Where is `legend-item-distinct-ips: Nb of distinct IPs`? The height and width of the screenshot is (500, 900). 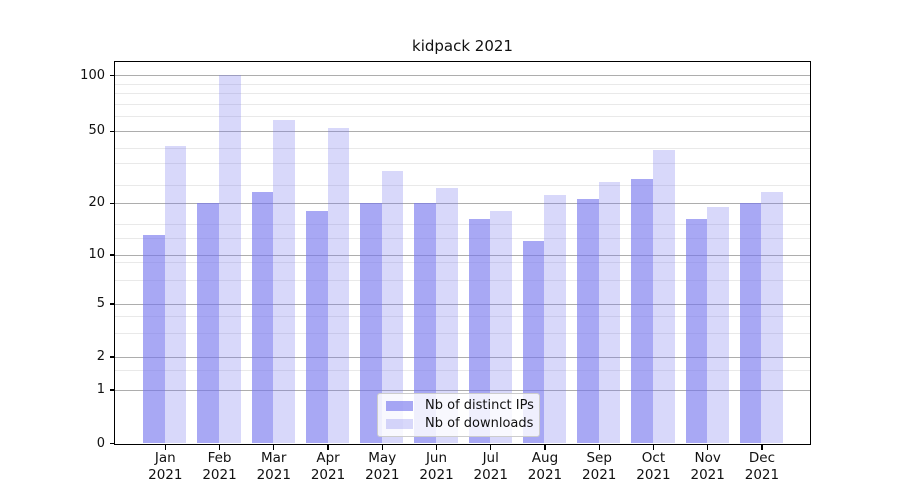 legend-item-distinct-ips: Nb of distinct IPs is located at coordinates (460, 406).